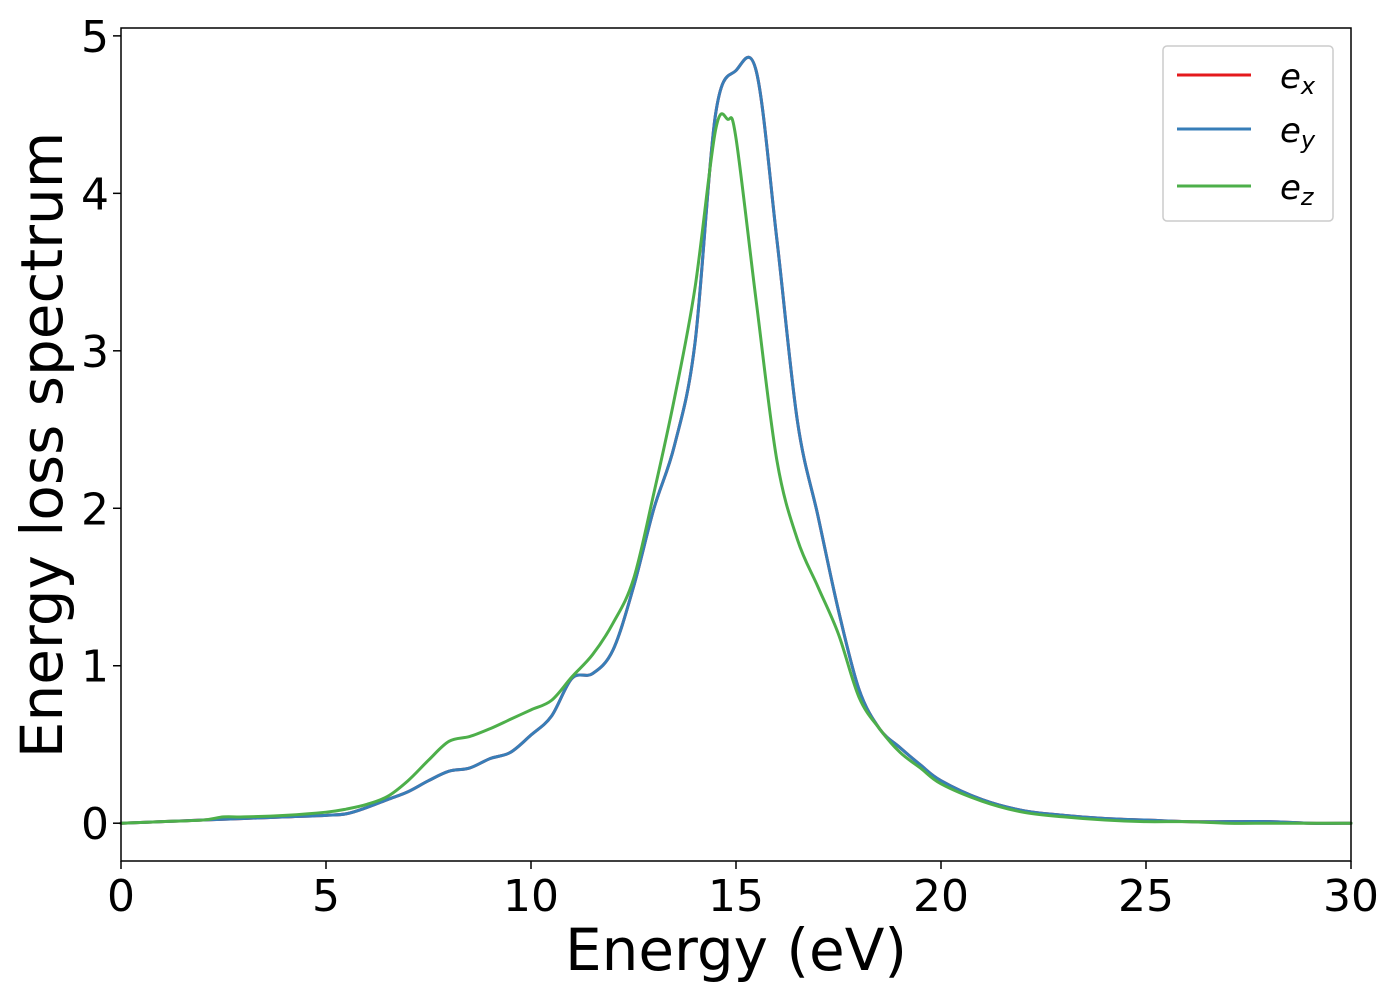 The width and height of the screenshot is (1400, 1000). What do you see at coordinates (95, 194) in the screenshot?
I see `y-tick-label-4: 4` at bounding box center [95, 194].